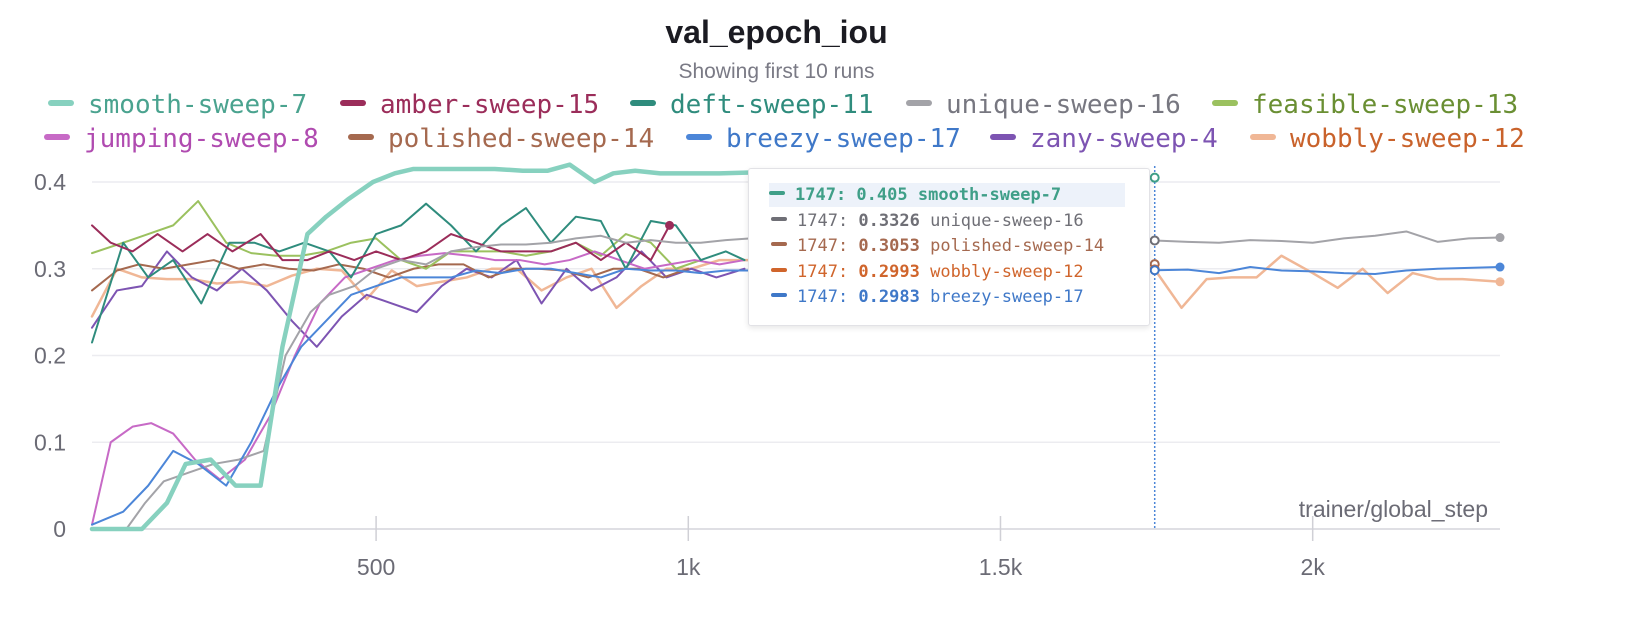 The height and width of the screenshot is (642, 1646). I want to click on tooltip-value: 0.3053, so click(889, 246).